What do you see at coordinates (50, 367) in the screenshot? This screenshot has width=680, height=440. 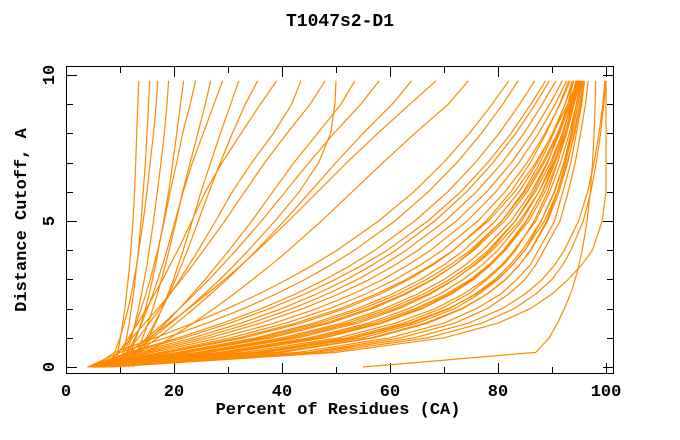 I see `y-tick-label: 0` at bounding box center [50, 367].